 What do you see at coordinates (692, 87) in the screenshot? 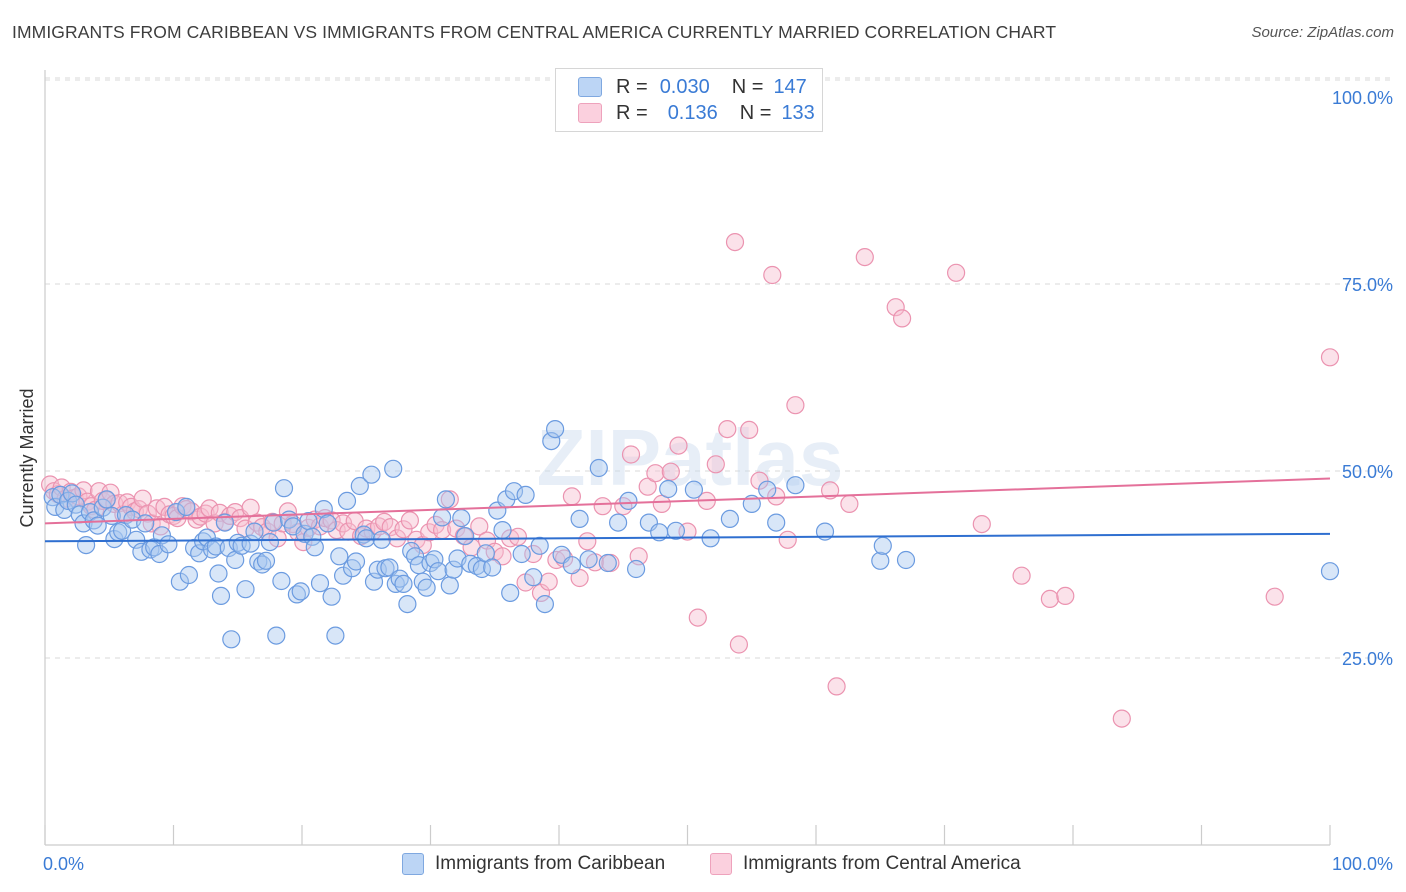
I see `legend-row-caribbean: R = 0.030 N = 147` at bounding box center [692, 87].